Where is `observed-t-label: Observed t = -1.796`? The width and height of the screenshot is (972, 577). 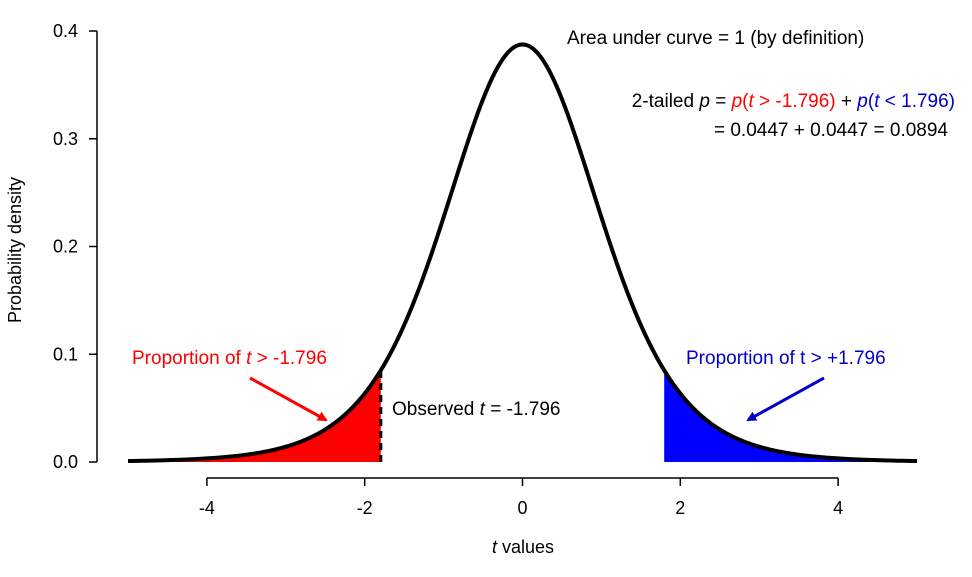 observed-t-label: Observed t = -1.796 is located at coordinates (476, 409).